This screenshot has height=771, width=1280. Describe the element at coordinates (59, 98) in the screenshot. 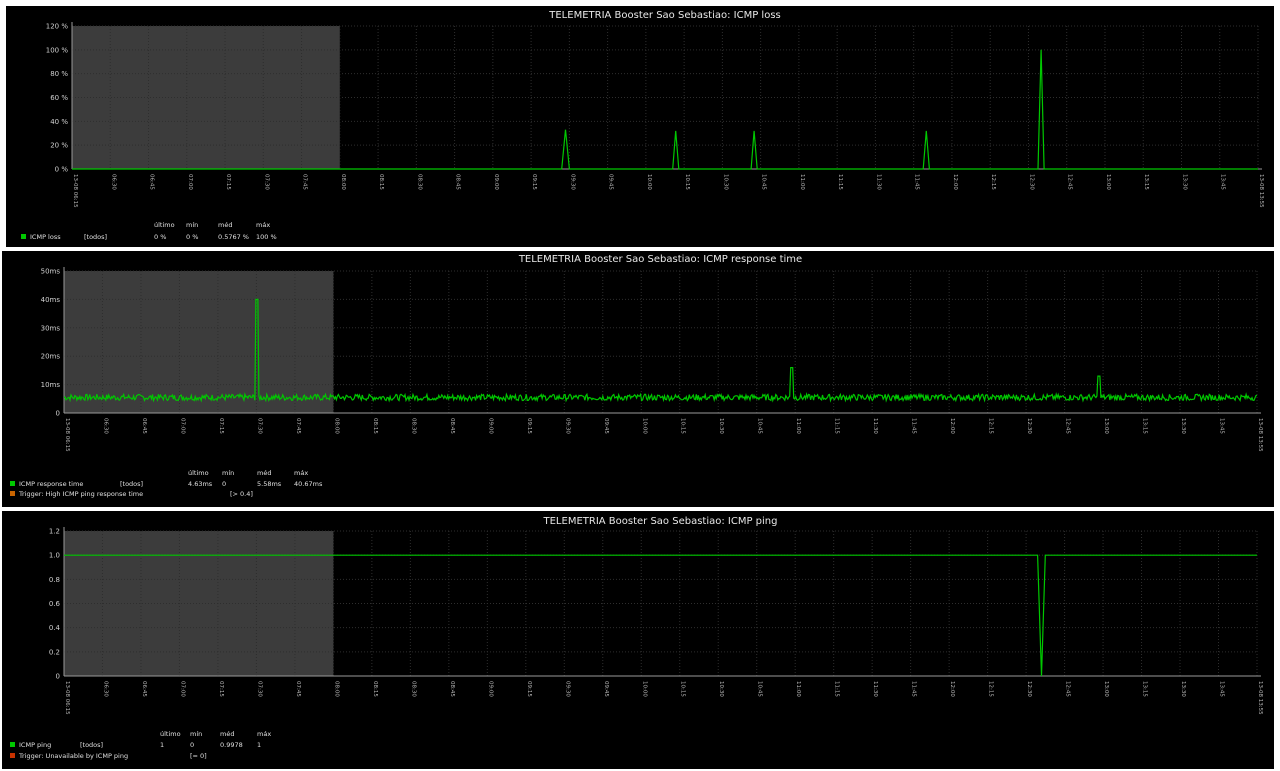

I see `y-tick-label: 60 %` at that location.